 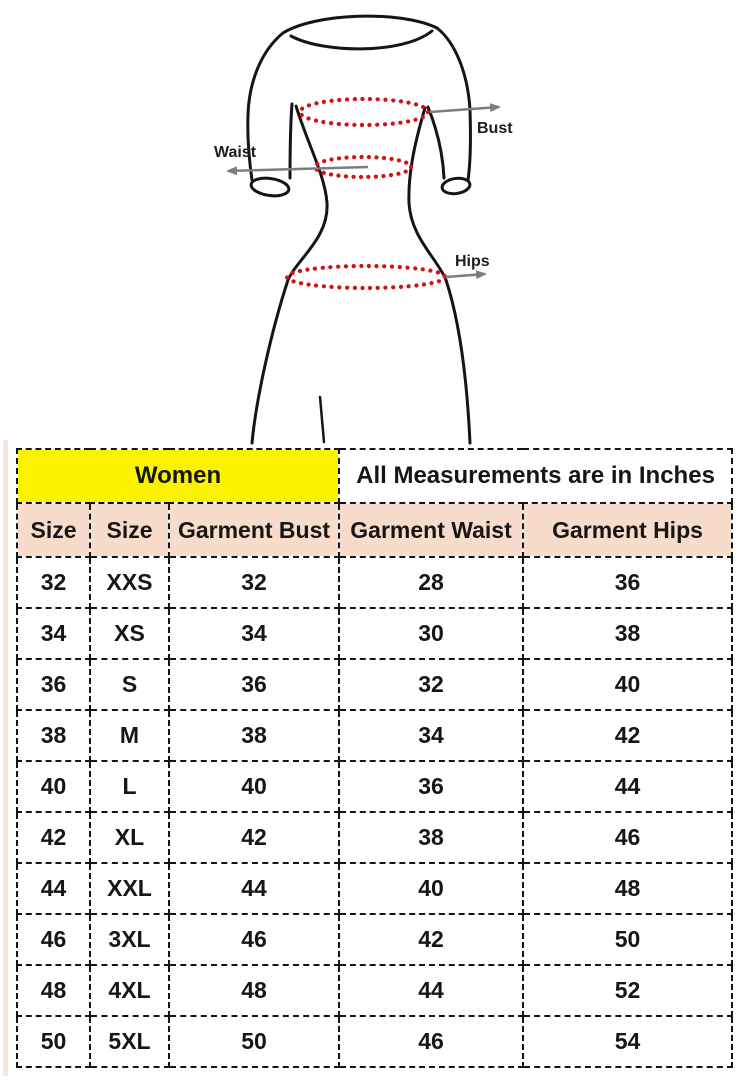 What do you see at coordinates (628, 1041) in the screenshot?
I see `garment-hips-cell: 54` at bounding box center [628, 1041].